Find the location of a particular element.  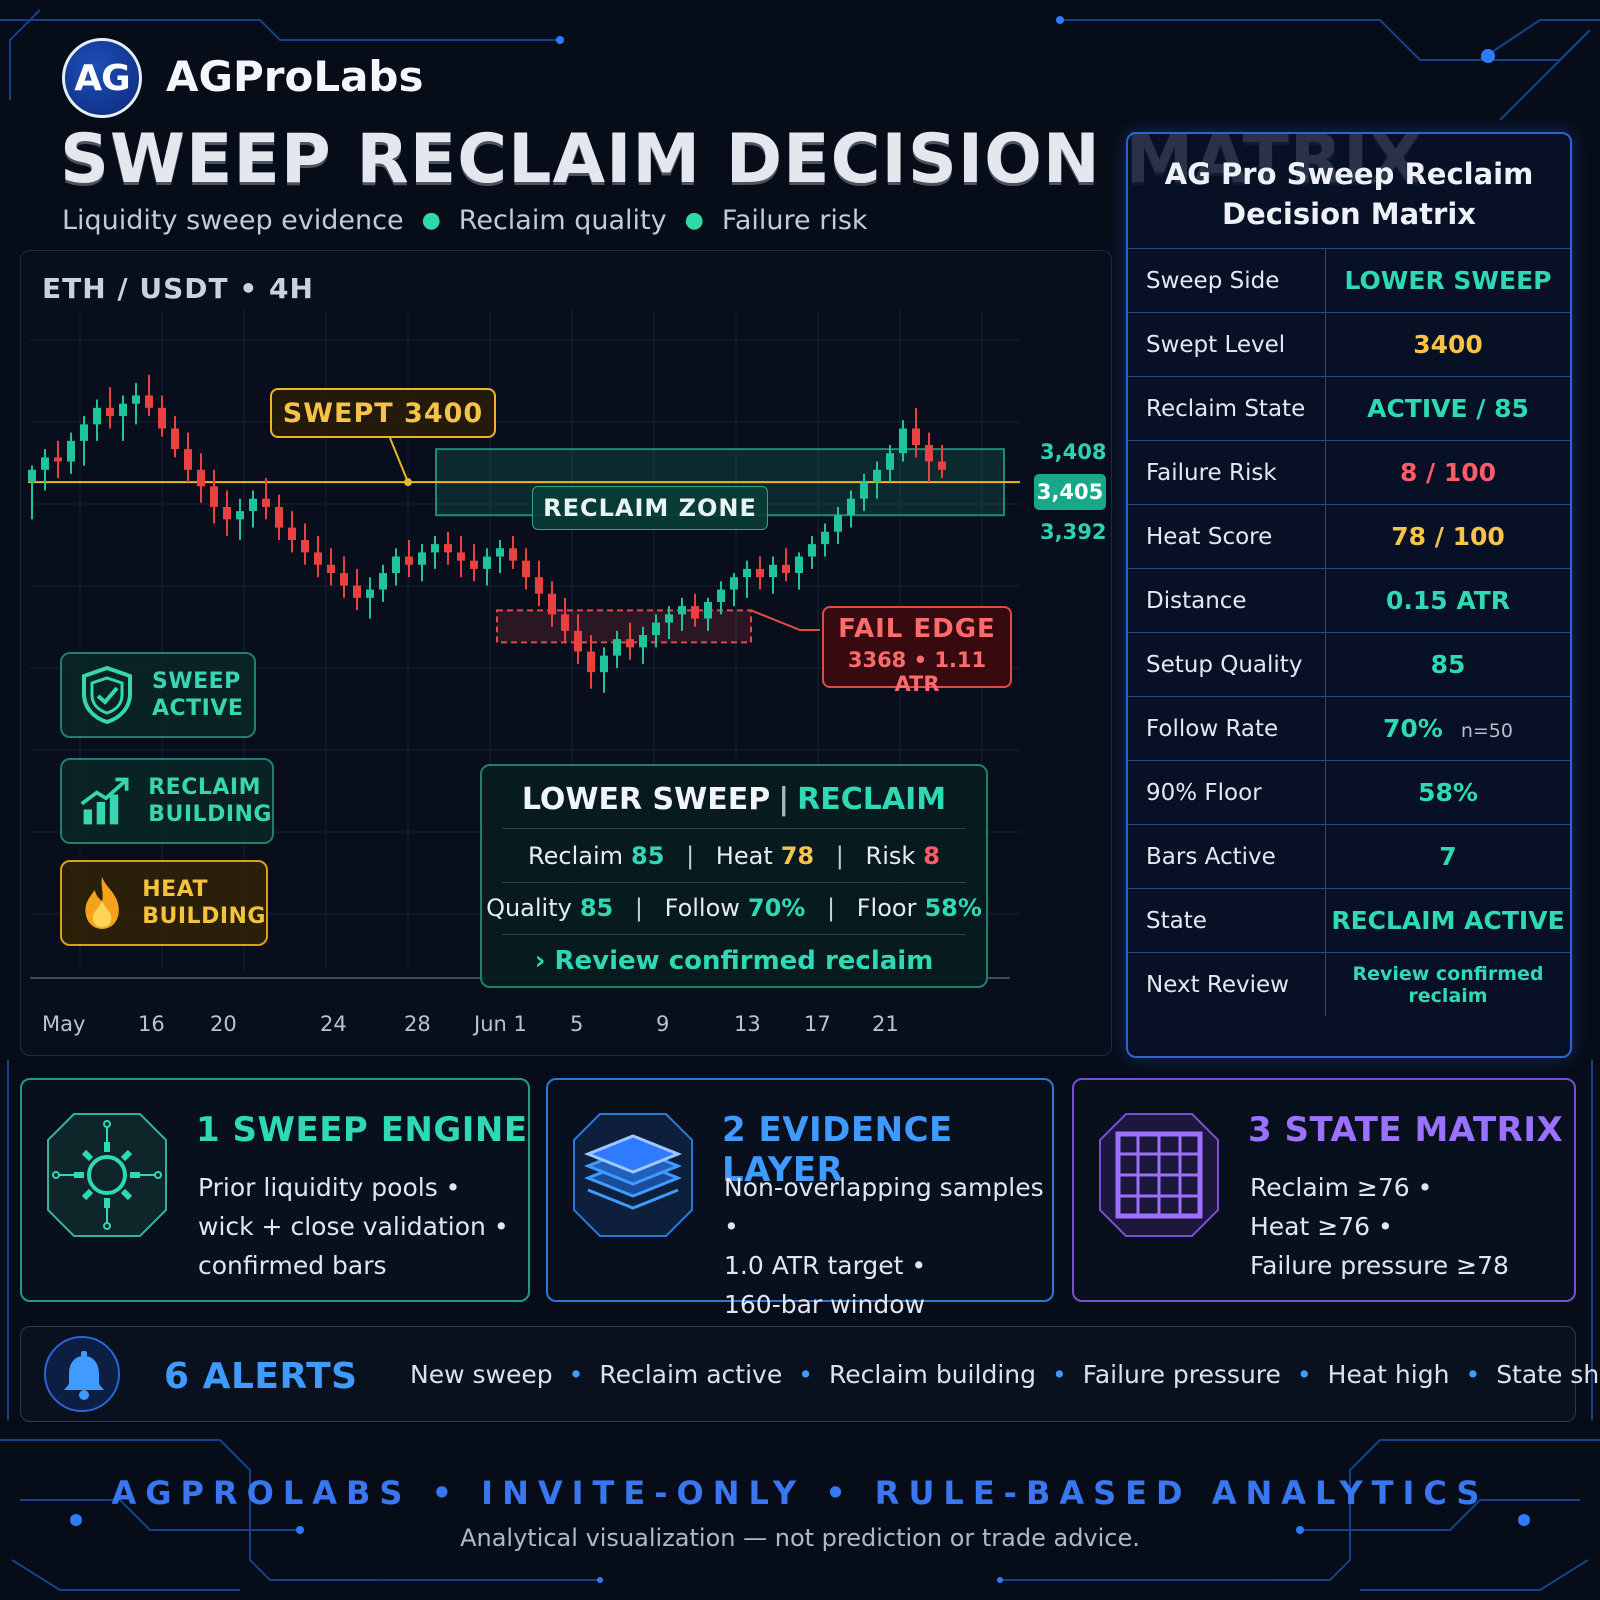

heat-value: 78 is located at coordinates (797, 856).